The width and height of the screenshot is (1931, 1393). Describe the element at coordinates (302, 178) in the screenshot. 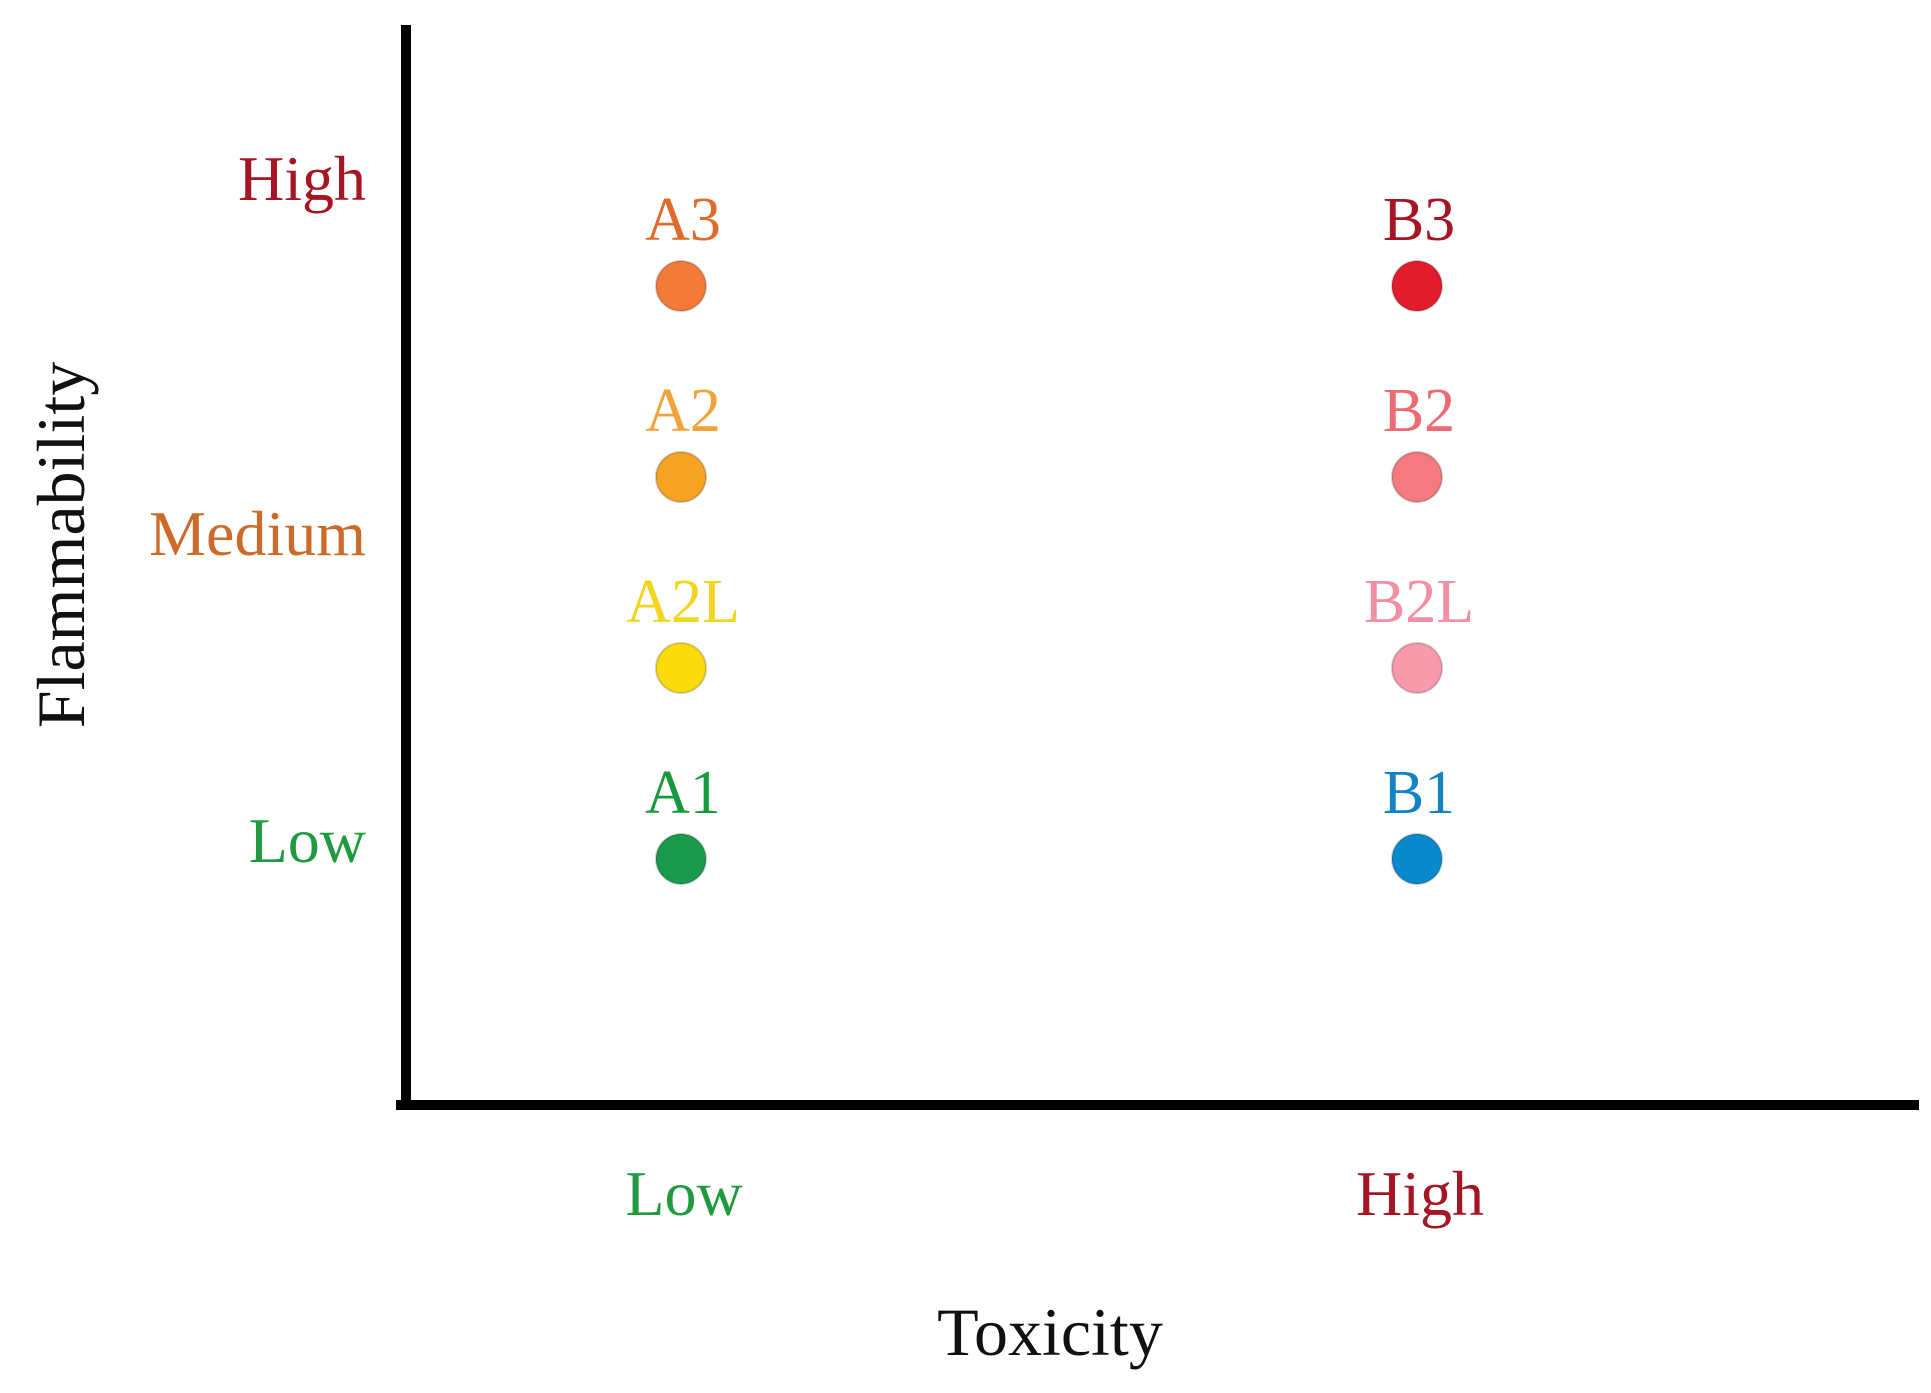

I see `y-tick-high: High` at that location.